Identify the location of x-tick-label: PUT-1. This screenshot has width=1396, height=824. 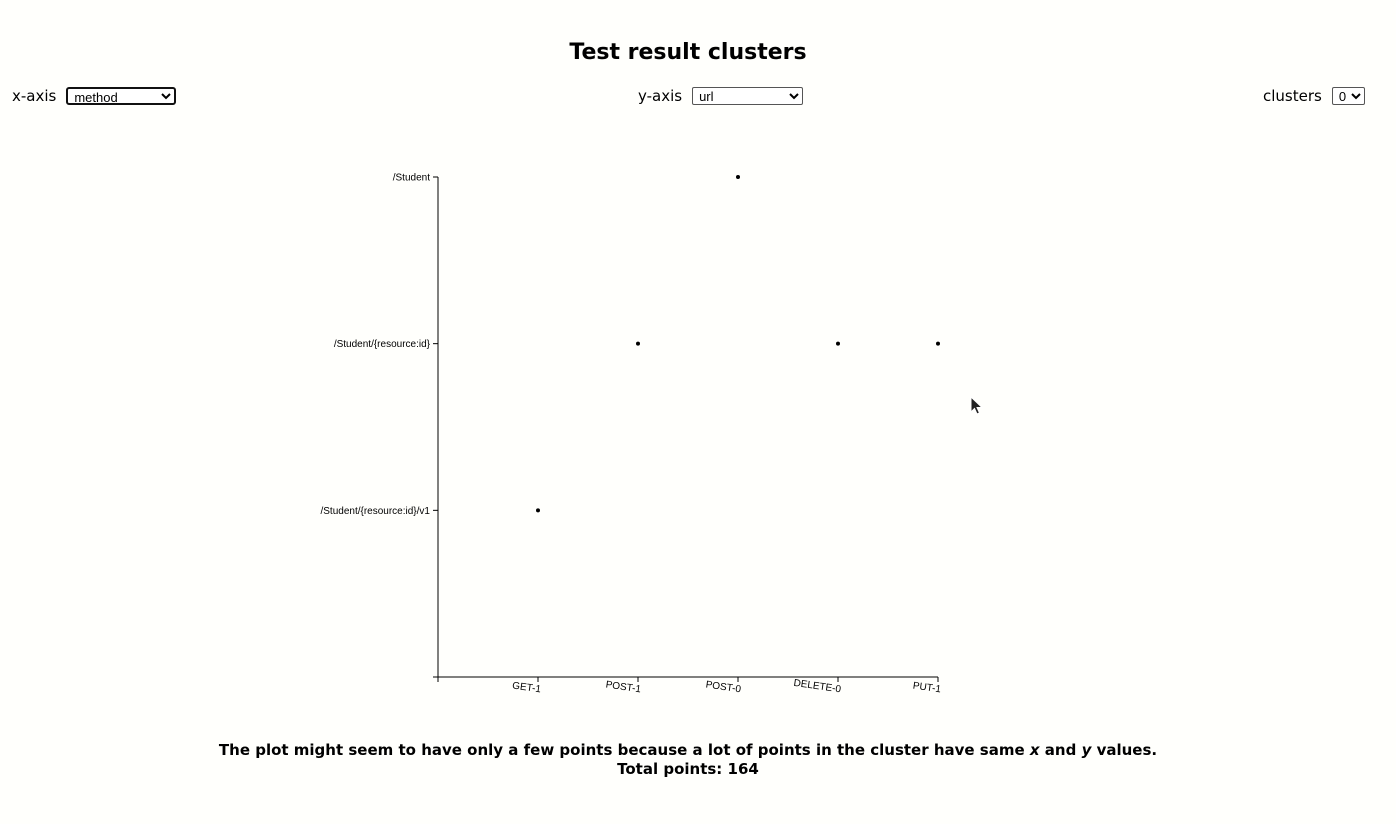
(927, 688).